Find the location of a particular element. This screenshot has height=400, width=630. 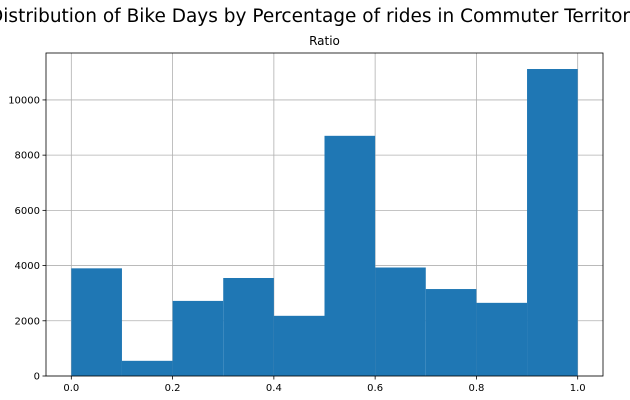

axes-title: Ratio is located at coordinates (324, 41).